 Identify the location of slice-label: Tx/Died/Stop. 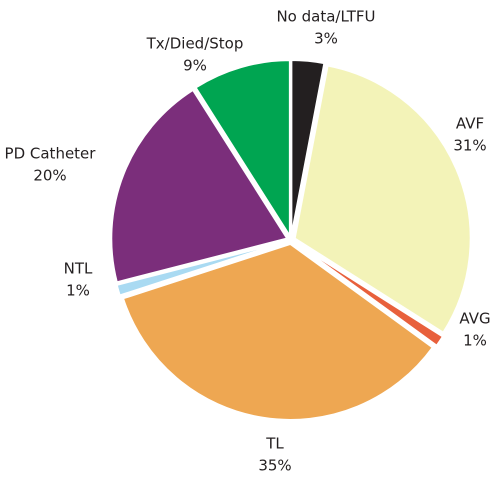
(195, 44).